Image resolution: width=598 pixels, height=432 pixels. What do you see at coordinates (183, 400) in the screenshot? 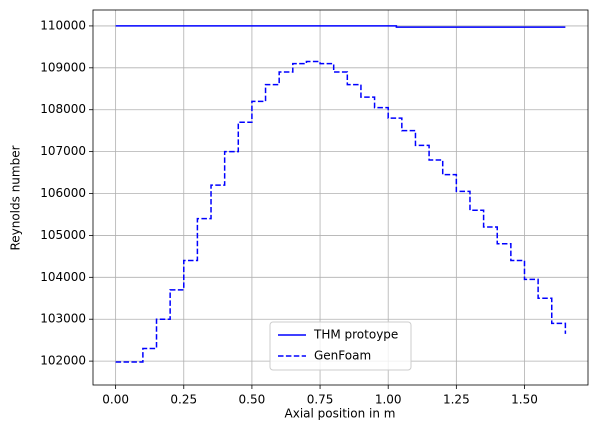
I see `x-tick-label: 0.25` at bounding box center [183, 400].